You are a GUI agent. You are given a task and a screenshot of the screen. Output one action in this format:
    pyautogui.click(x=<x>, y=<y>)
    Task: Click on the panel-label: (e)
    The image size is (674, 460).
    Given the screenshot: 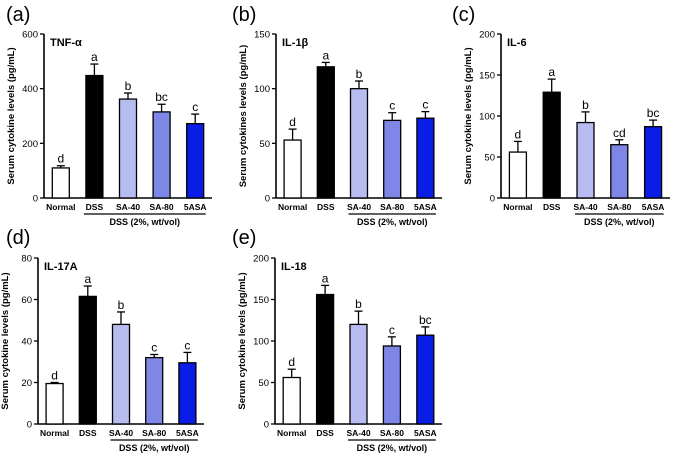 What is the action you would take?
    pyautogui.click(x=244, y=238)
    